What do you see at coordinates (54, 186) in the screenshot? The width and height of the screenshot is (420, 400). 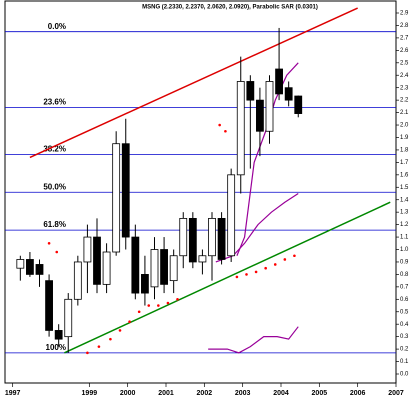 I see `fib-label: 50.0%` at bounding box center [54, 186].